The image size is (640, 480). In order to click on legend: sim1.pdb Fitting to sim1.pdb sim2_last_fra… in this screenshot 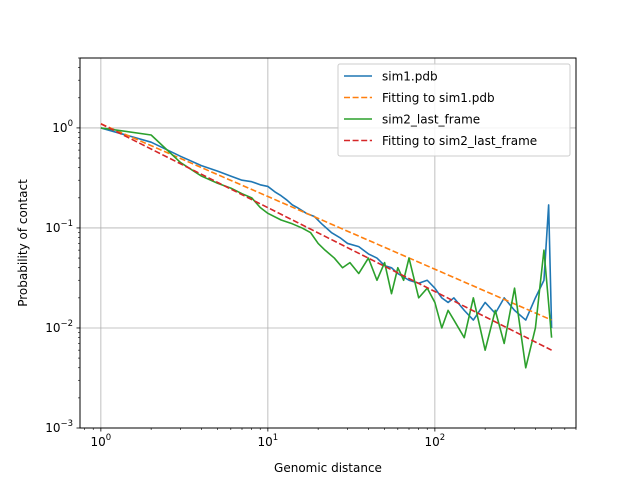, I will do `click(454, 110)`.